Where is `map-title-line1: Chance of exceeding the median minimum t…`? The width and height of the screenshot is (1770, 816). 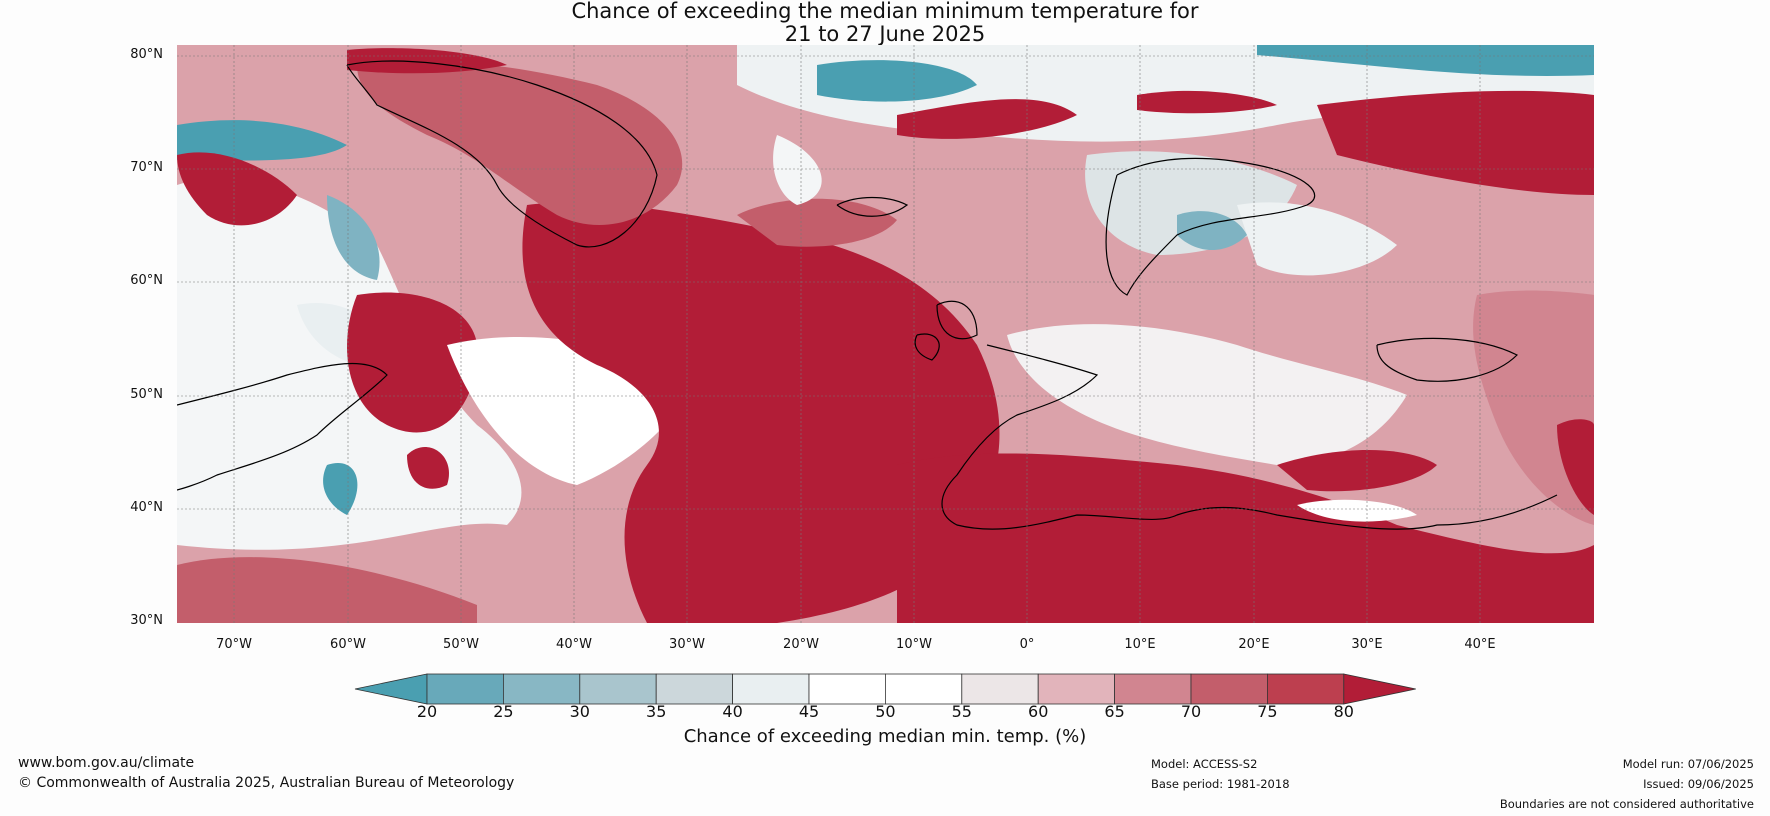 map-title-line1: Chance of exceeding the median minimum t… is located at coordinates (885, 11).